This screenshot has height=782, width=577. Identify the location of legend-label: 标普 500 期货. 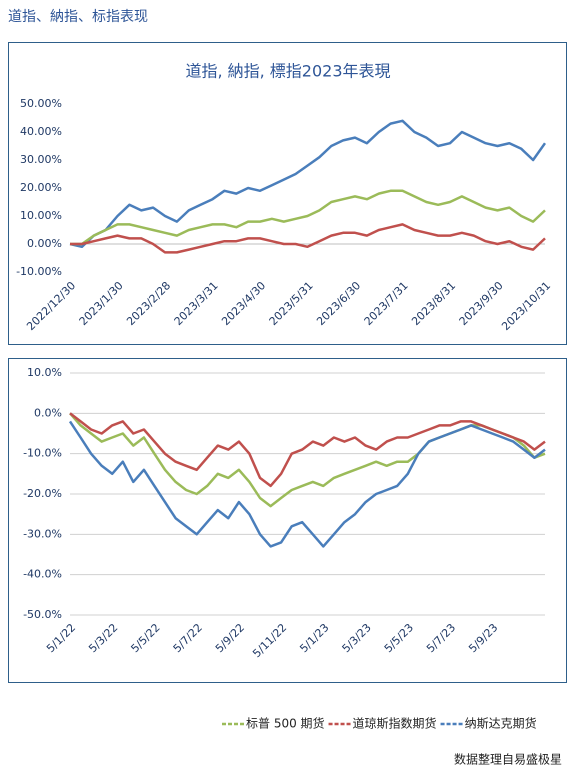
(285, 723).